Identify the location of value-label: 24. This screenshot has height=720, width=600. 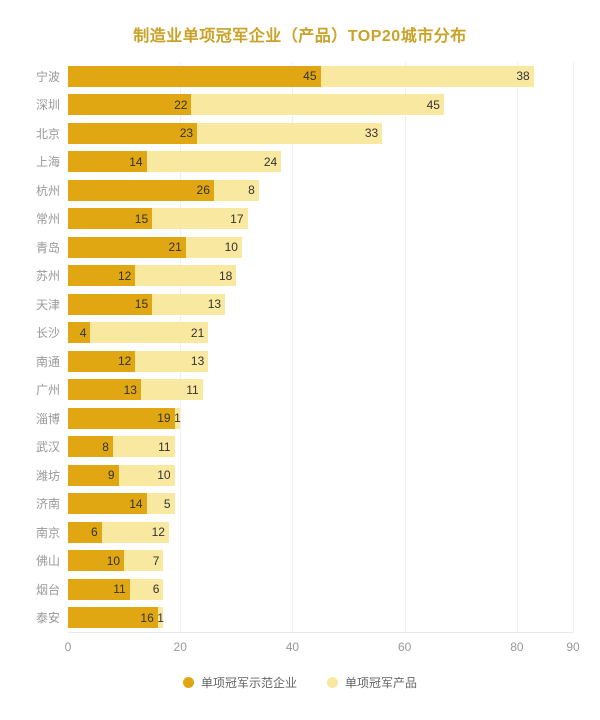
(270, 161).